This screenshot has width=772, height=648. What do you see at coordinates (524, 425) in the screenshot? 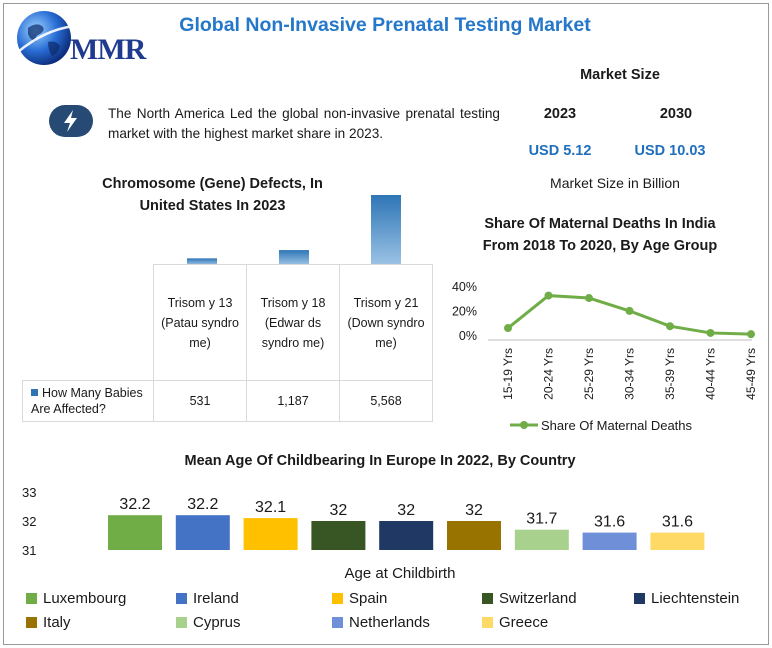
I see `maternal-legend-marker` at bounding box center [524, 425].